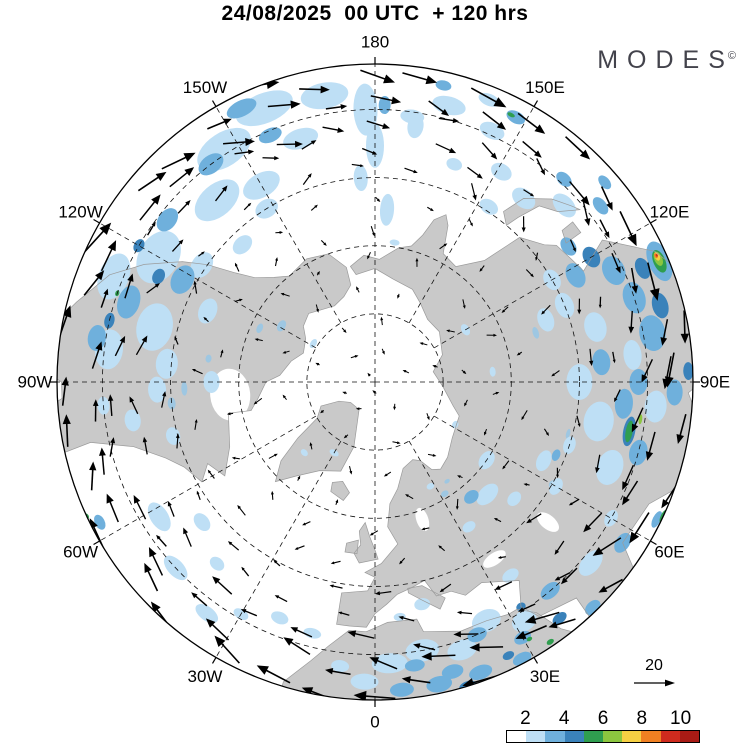 The height and width of the screenshot is (747, 750). I want to click on lake, so click(208, 358).